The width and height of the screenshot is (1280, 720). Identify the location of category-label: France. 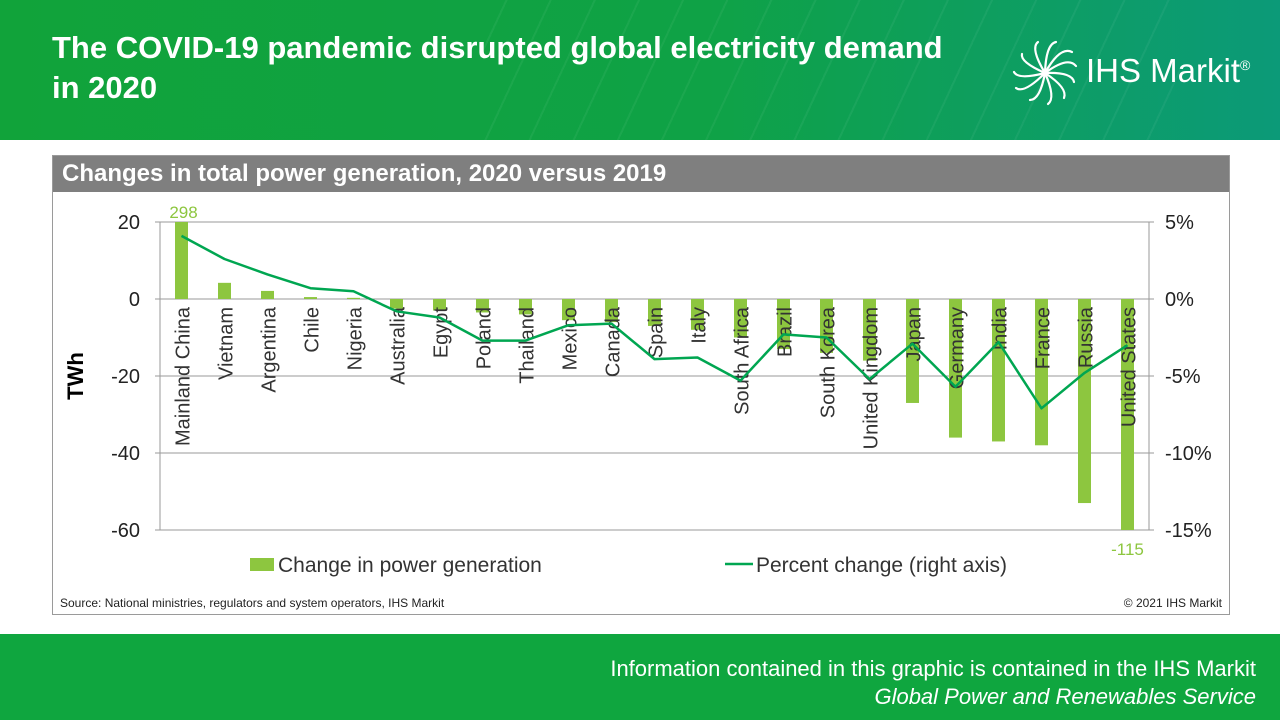
(1044, 338).